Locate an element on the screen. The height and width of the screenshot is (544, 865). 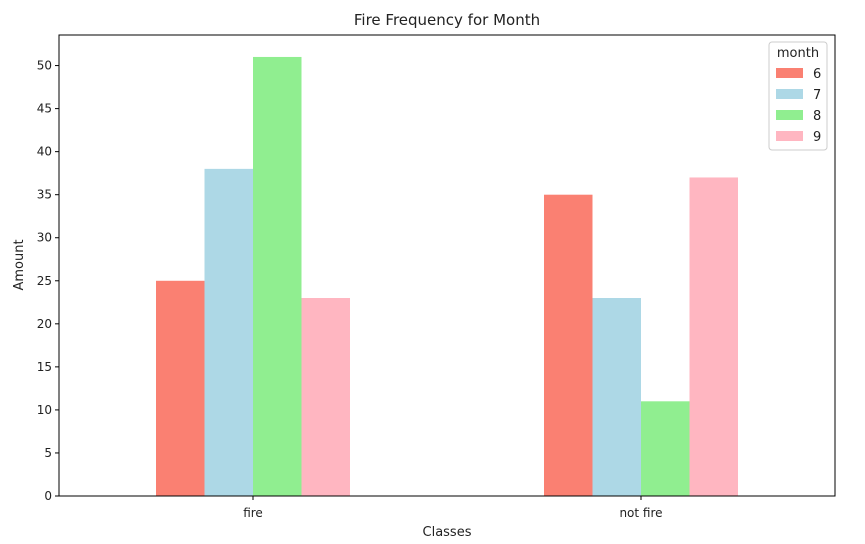
legend-title: month is located at coordinates (798, 53).